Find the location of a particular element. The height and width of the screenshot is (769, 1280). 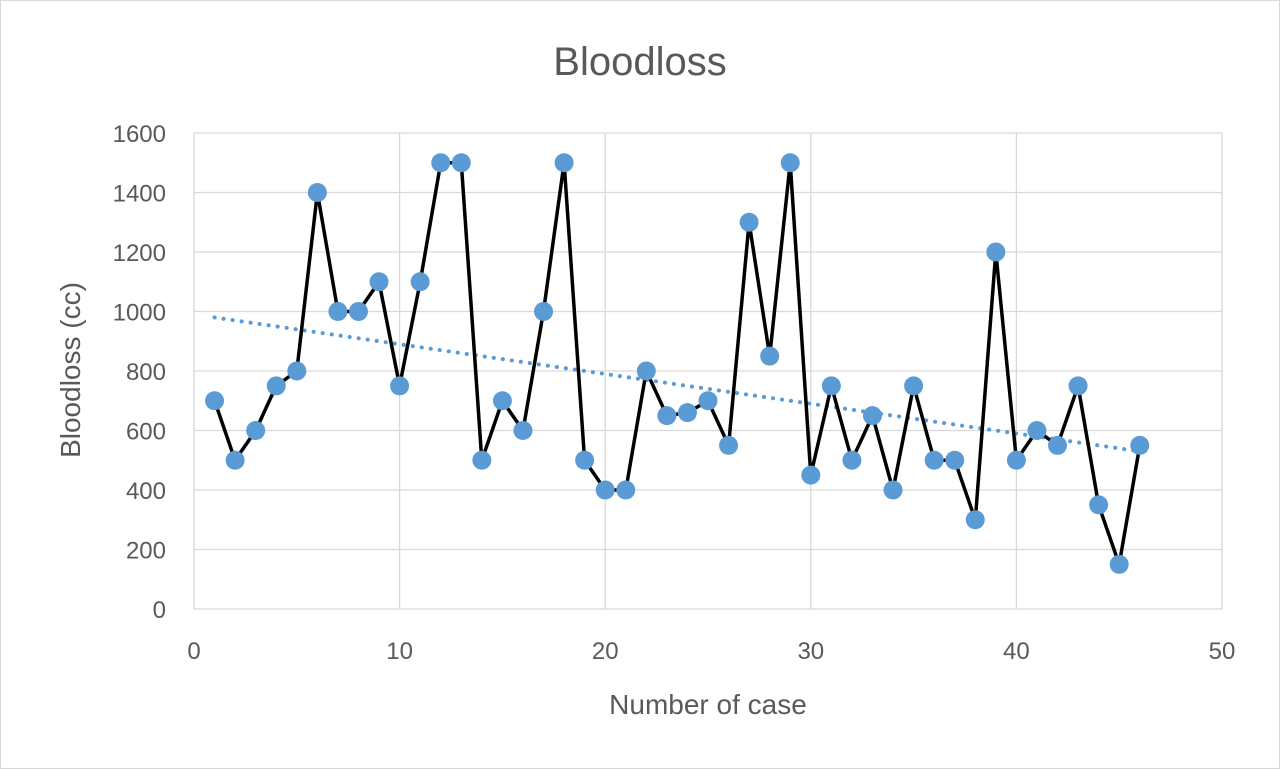

y-tick-labels: 0 200 400 600 800 1000 1200 1400 1600 is located at coordinates (139, 372).